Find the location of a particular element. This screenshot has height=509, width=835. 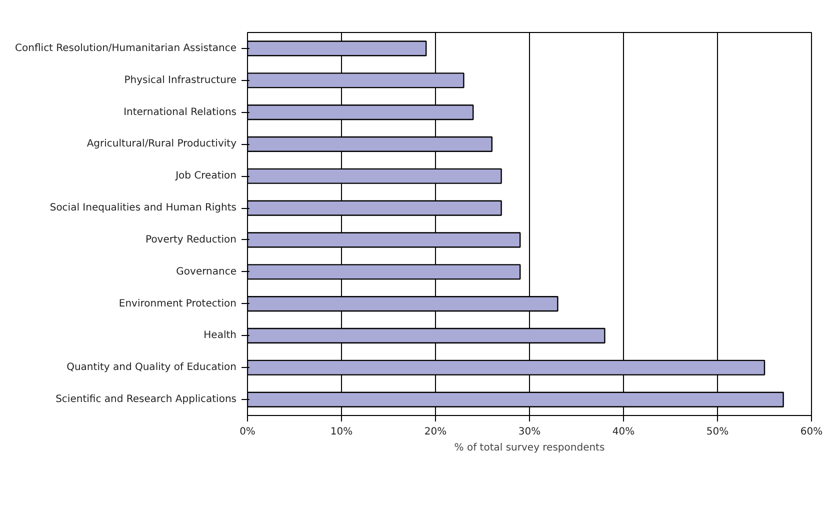

y-tick-label: International Relations is located at coordinates (180, 112).